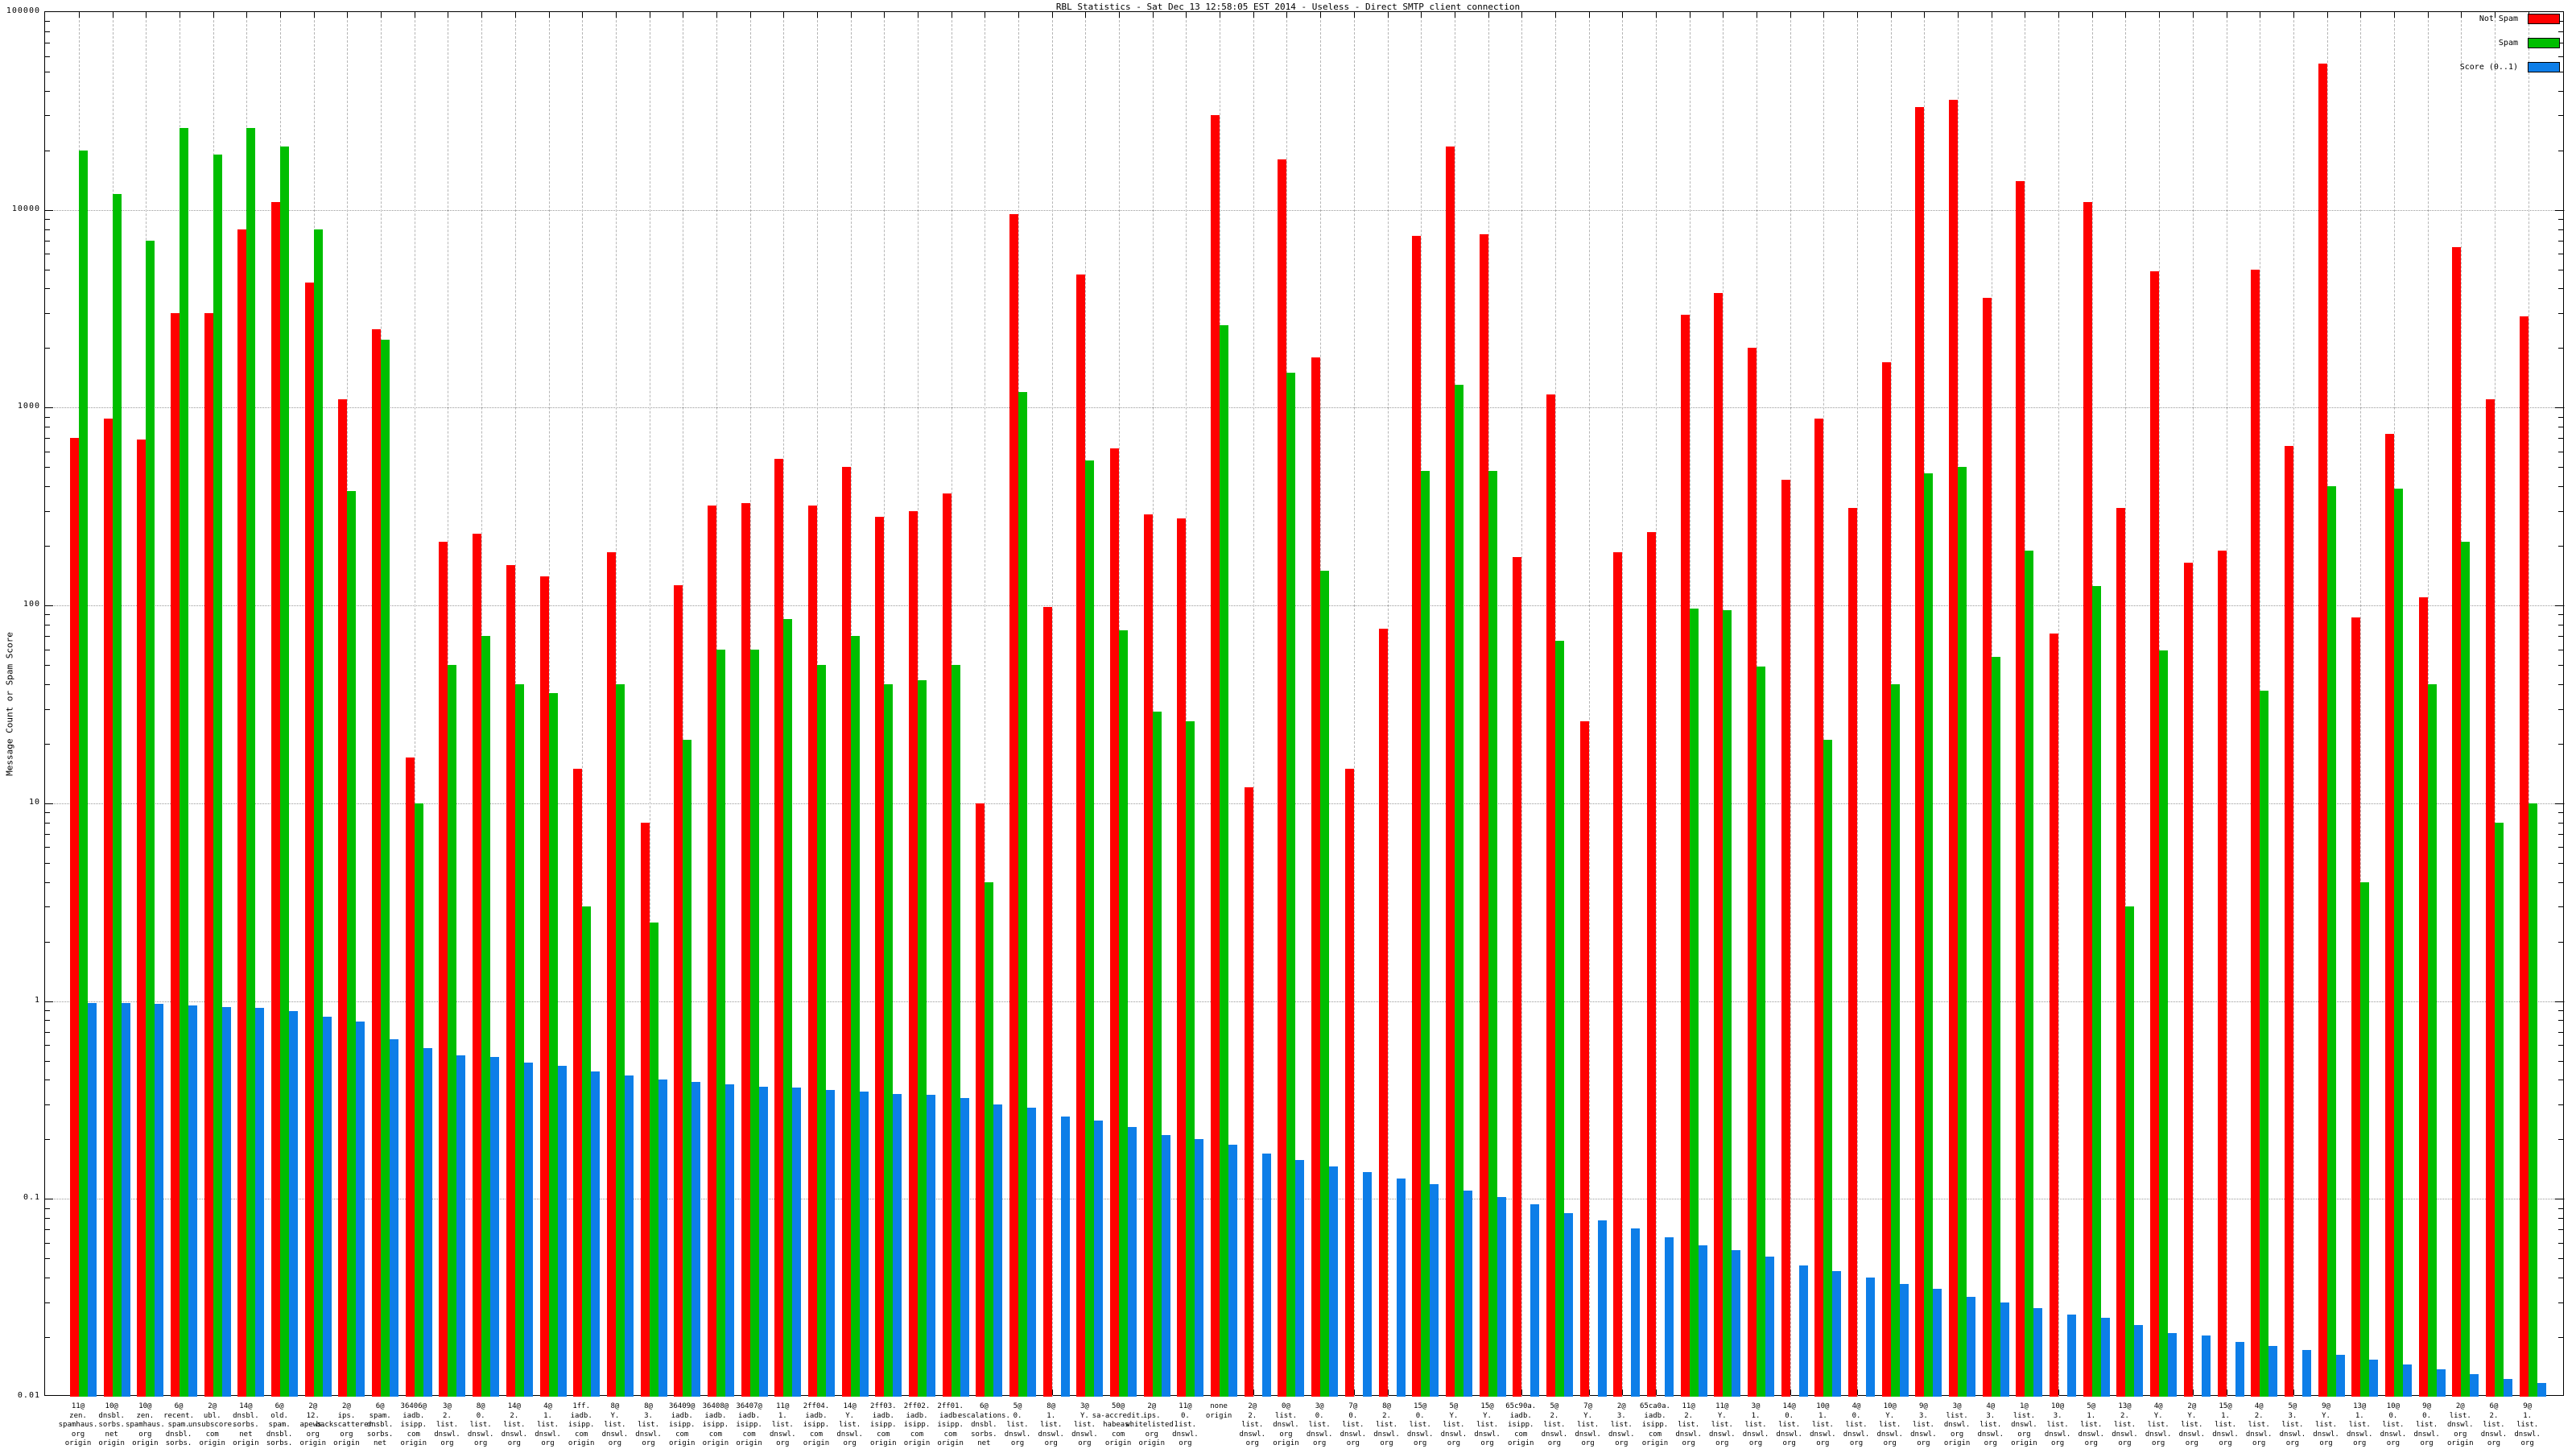 This screenshot has width=2576, height=1449. Describe the element at coordinates (682, 1424) in the screenshot. I see `x-tick-label: 36409@ iadb. isipp. com origin` at that location.